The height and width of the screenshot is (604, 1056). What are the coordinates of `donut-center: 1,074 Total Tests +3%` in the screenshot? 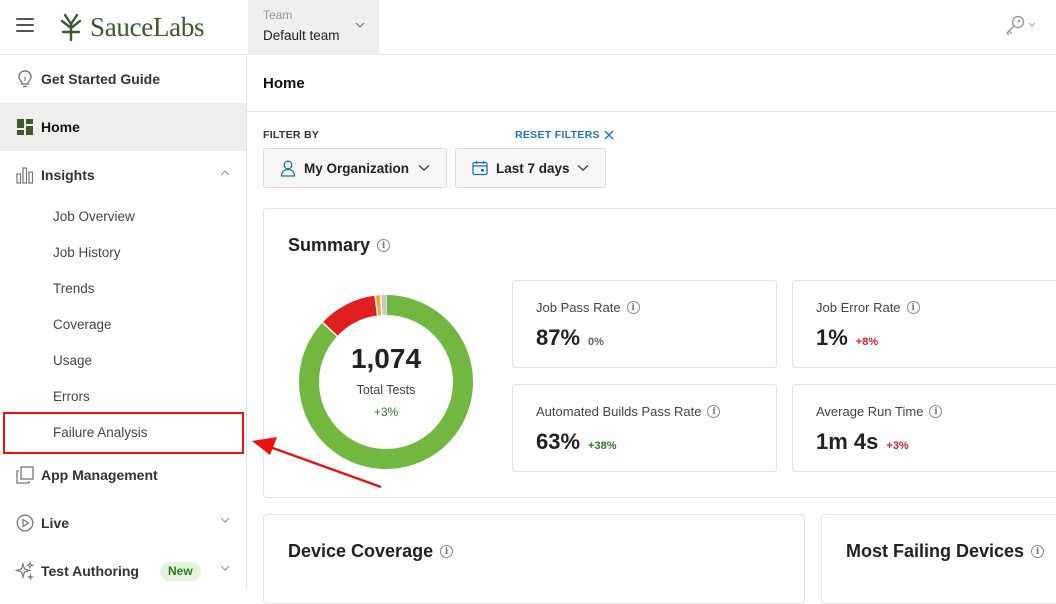 It's located at (386, 382).